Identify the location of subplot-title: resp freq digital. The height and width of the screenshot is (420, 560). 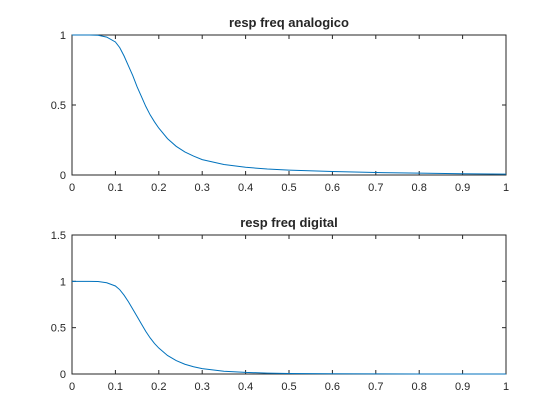
(289, 222).